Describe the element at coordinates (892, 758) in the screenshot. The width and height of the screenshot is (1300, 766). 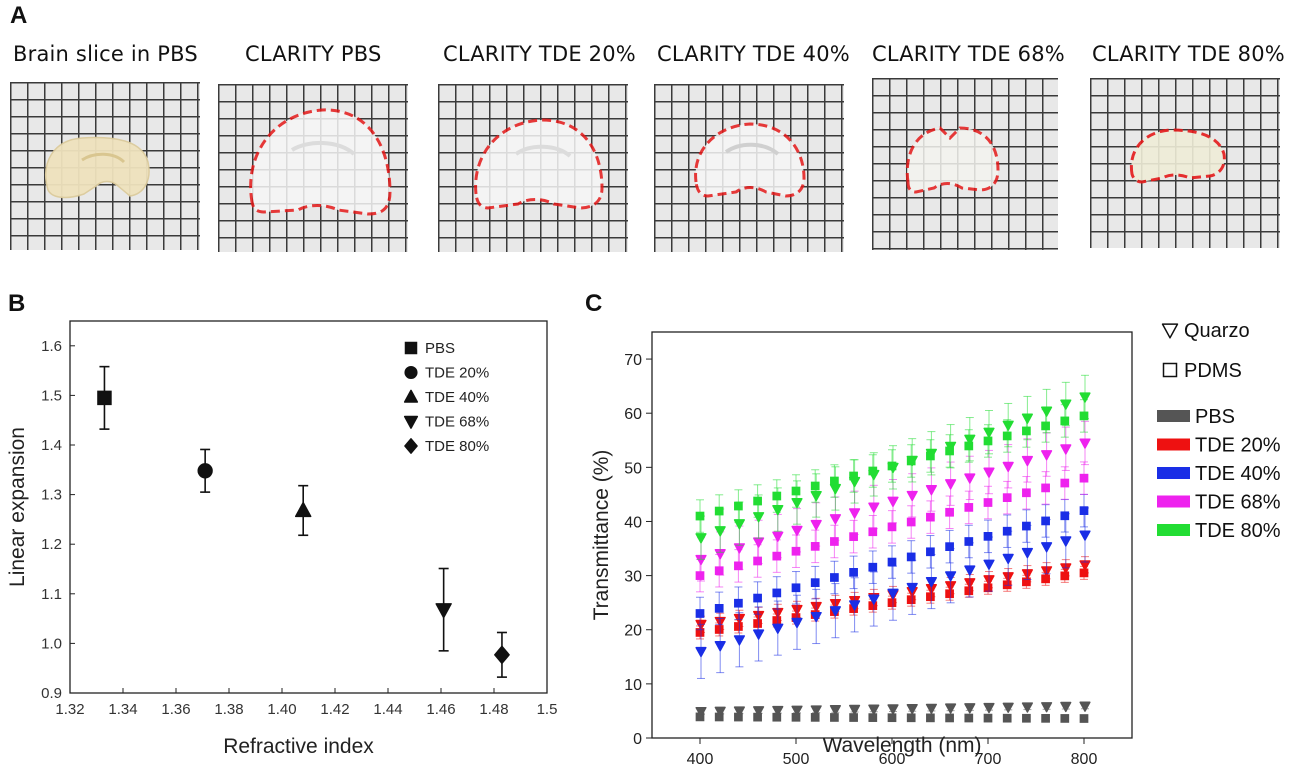
I see `x-tick-label: 600` at that location.